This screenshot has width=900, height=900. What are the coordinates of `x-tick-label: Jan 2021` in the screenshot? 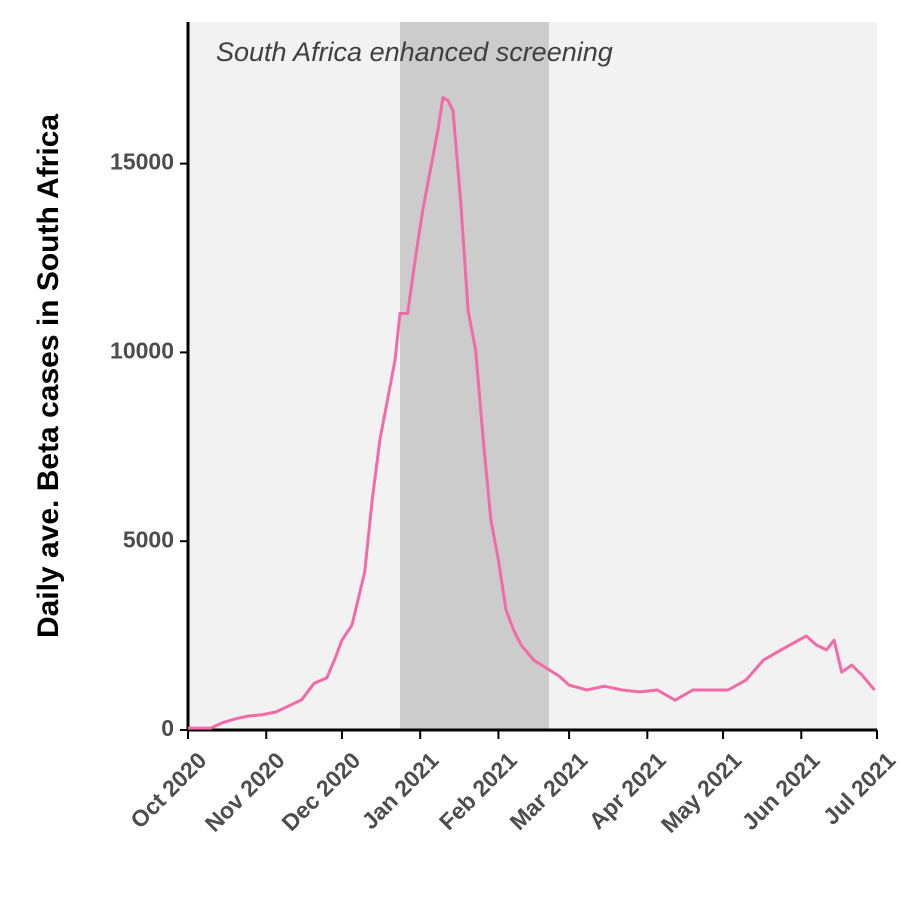 It's located at (399, 790).